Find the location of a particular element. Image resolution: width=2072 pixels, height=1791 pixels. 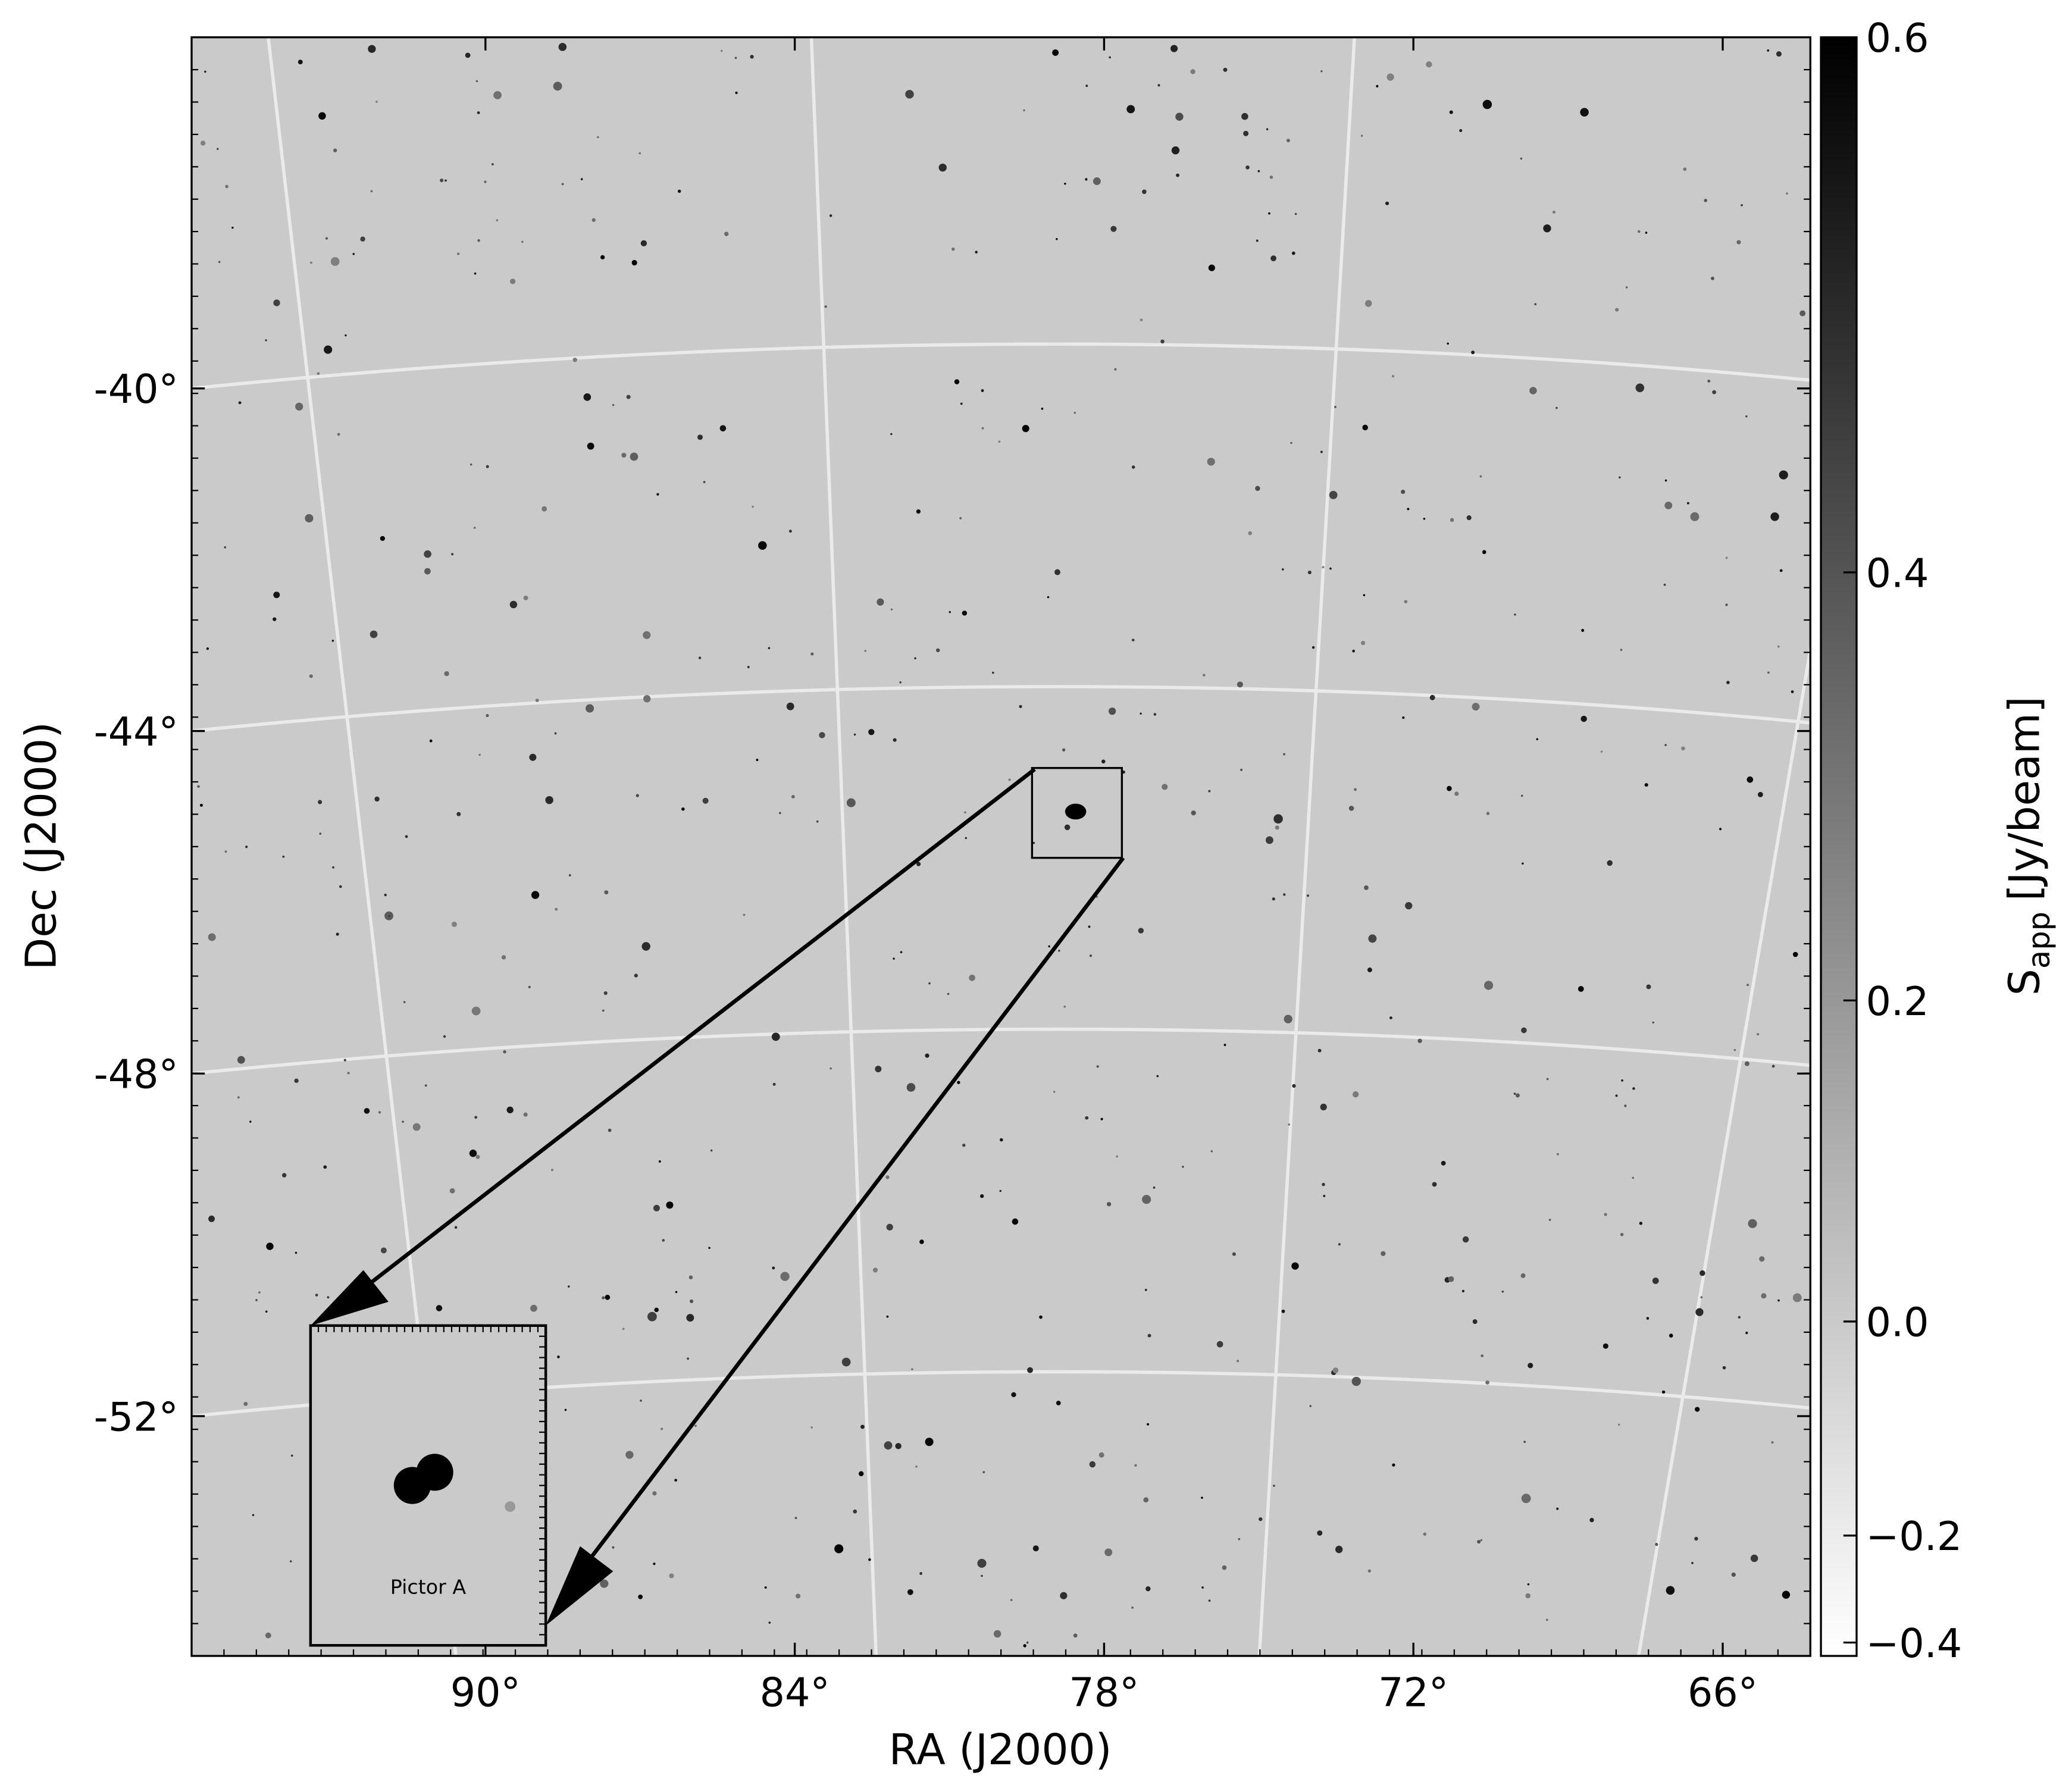

arrow-line is located at coordinates (848, 1219).